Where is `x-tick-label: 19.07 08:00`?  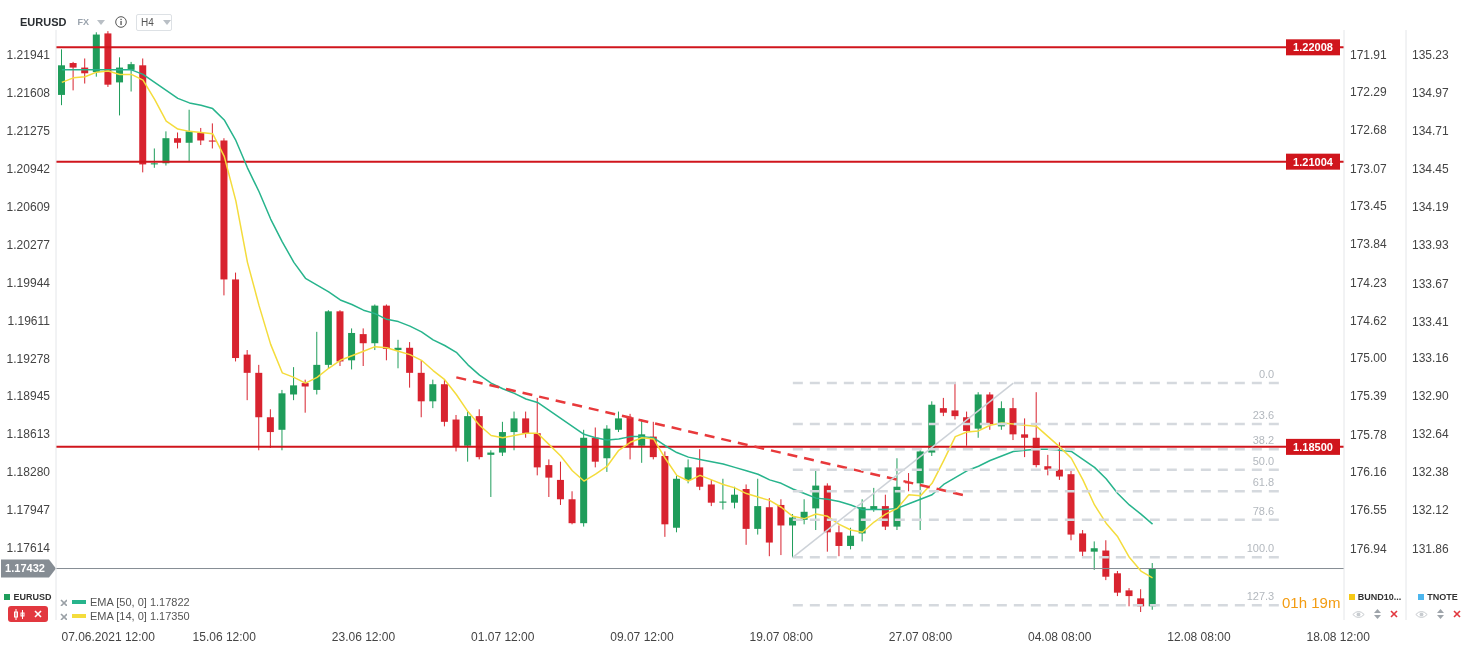
x-tick-label: 19.07 08:00 is located at coordinates (781, 636).